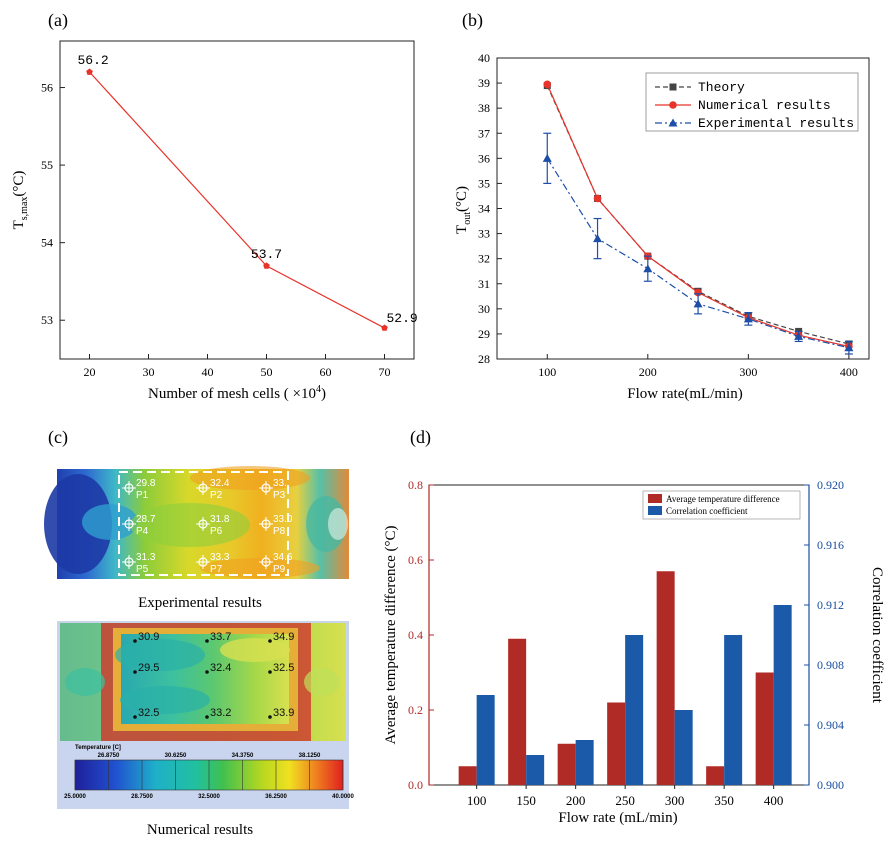  Describe the element at coordinates (343, 797) in the screenshot. I see `colorbar-bottom-label: 40.0000` at that location.